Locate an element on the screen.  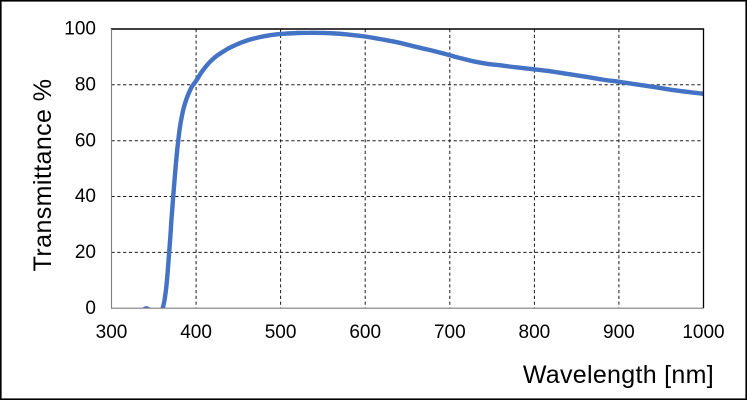
svg-text: 60 is located at coordinates (85, 140).